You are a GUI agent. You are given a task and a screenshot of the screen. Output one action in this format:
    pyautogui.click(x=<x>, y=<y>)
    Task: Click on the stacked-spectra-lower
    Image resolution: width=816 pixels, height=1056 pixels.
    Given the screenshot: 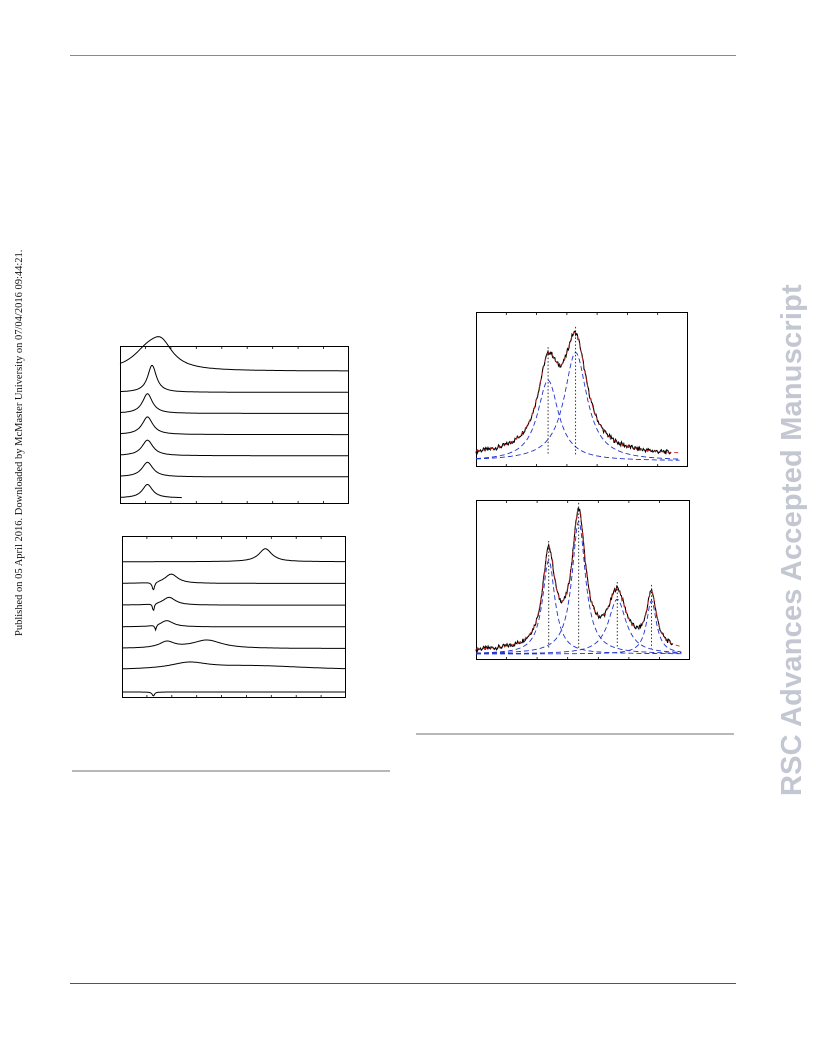 What is the action you would take?
    pyautogui.click(x=234, y=617)
    